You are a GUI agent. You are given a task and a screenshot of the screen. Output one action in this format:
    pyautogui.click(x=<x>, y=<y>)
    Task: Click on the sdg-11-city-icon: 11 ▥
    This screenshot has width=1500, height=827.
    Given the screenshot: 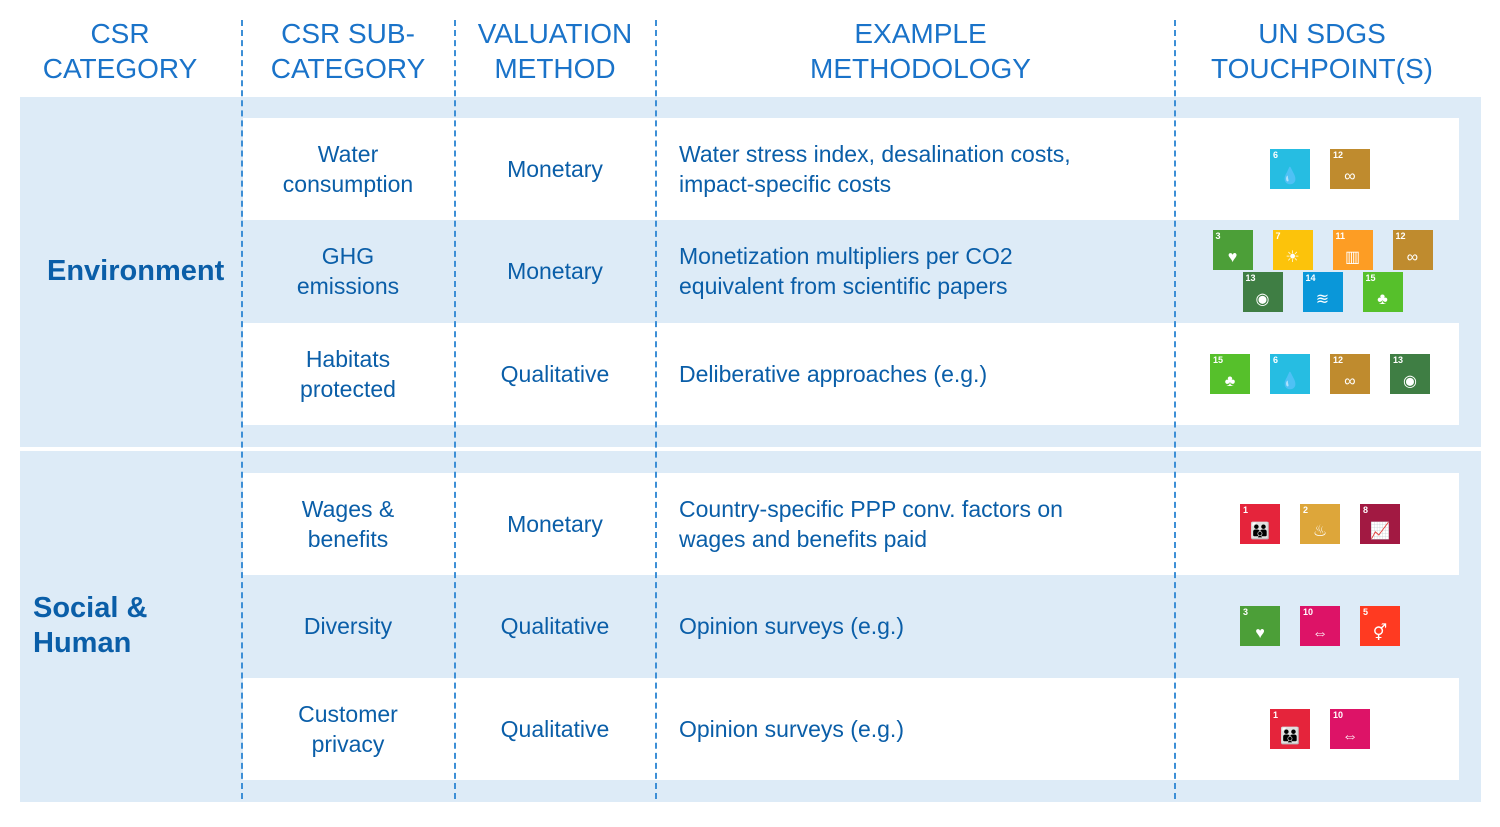 What is the action you would take?
    pyautogui.click(x=1352, y=250)
    